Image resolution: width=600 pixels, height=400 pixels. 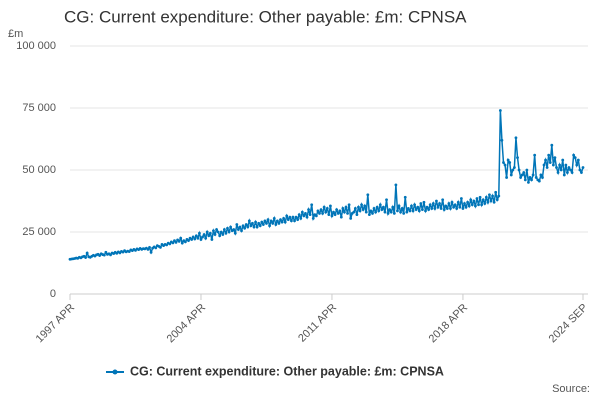 What do you see at coordinates (571, 389) in the screenshot?
I see `source: Source:` at bounding box center [571, 389].